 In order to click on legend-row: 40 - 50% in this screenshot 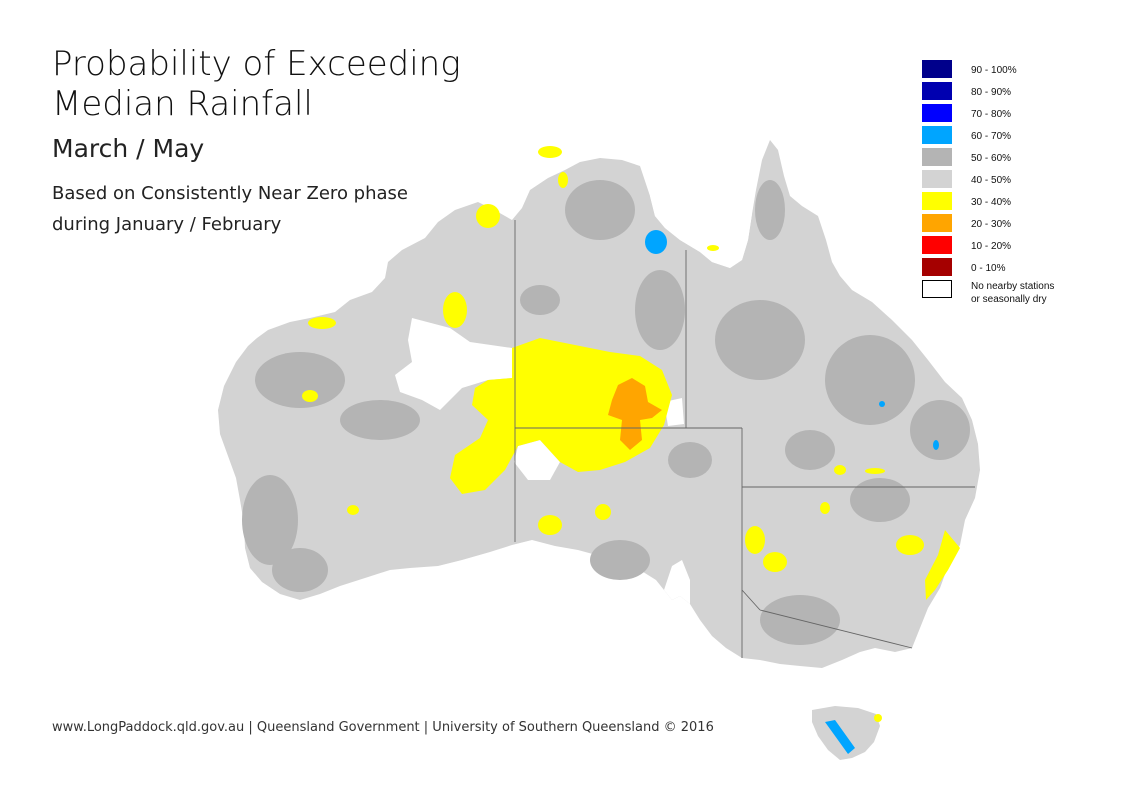, I will do `click(988, 181)`.